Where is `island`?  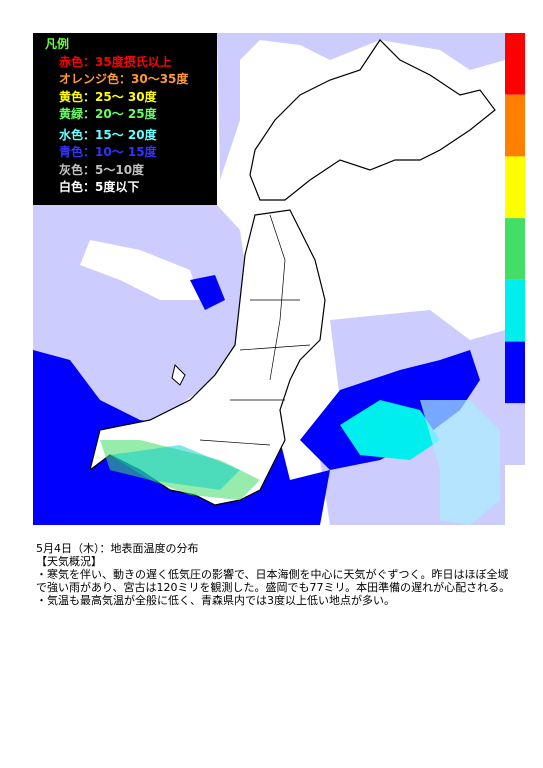
island is located at coordinates (178, 375).